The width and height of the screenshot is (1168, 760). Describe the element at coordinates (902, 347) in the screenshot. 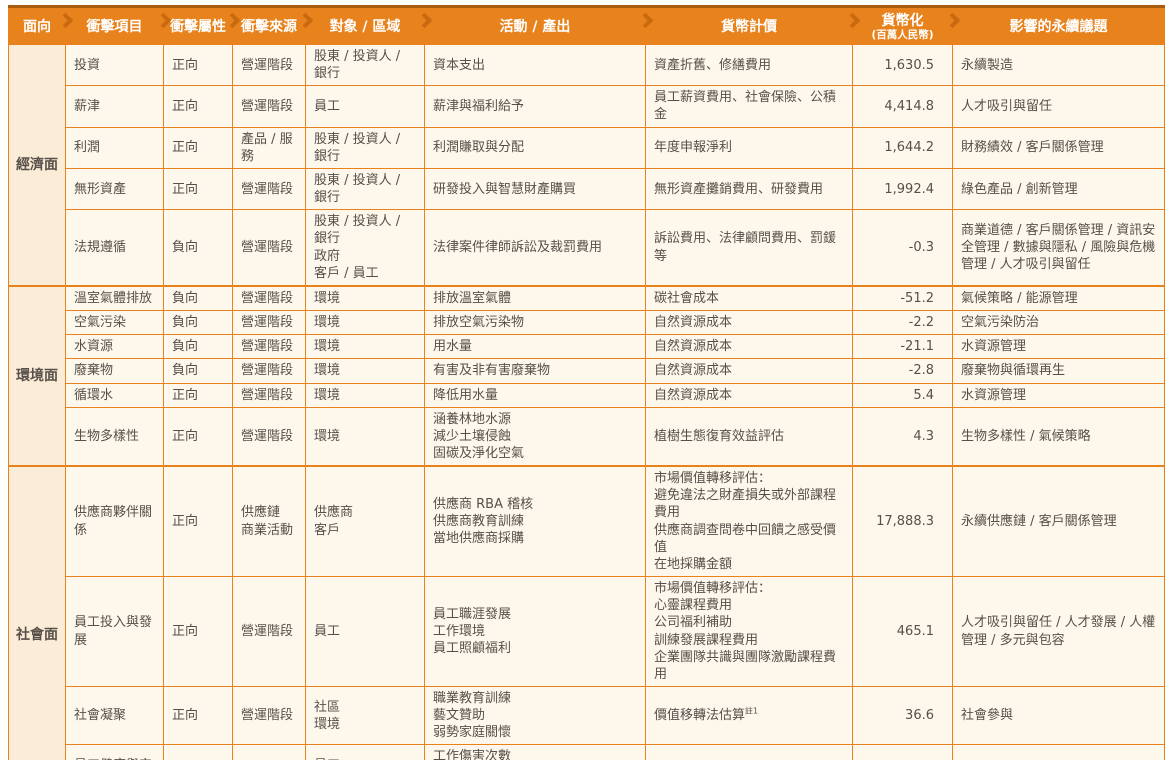

I see `cell-monetized-amount: -21.1` at that location.